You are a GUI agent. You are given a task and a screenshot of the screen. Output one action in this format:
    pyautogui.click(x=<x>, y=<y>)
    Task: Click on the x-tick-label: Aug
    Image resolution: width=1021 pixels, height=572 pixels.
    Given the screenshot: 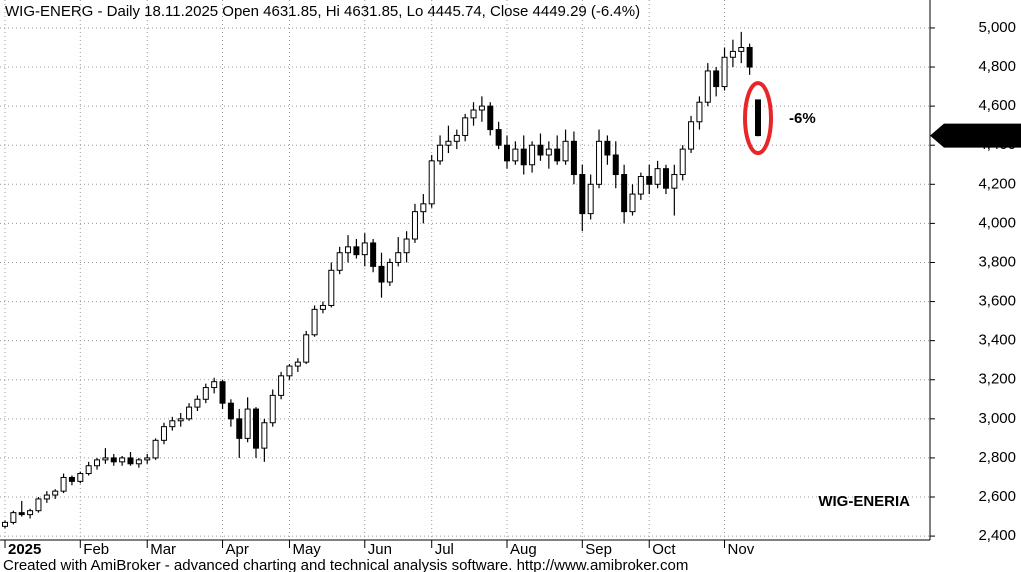 What is the action you would take?
    pyautogui.click(x=523, y=549)
    